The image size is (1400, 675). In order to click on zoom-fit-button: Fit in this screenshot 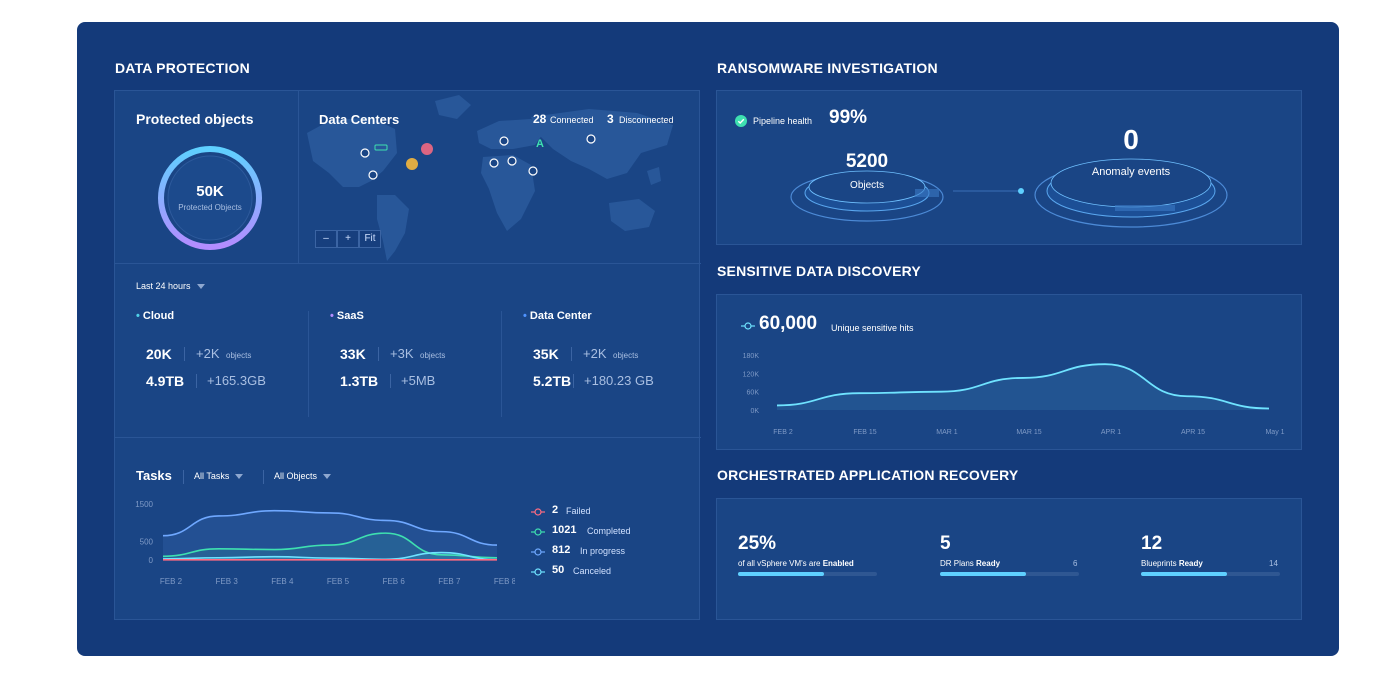, I will do `click(370, 239)`.